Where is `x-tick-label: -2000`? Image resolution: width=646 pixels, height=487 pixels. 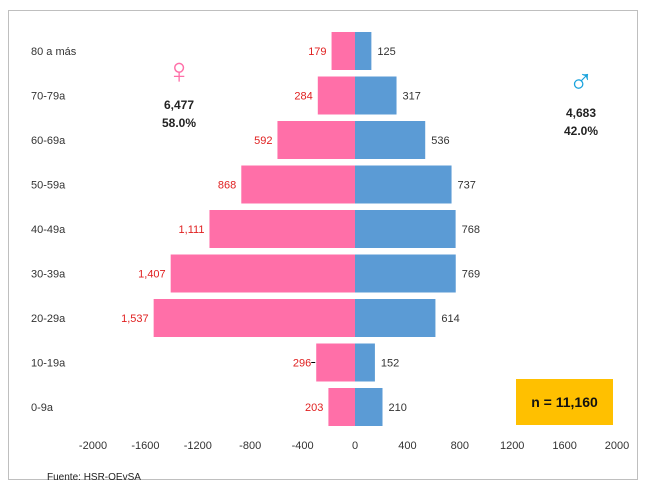
x-tick-label: -2000 is located at coordinates (93, 446).